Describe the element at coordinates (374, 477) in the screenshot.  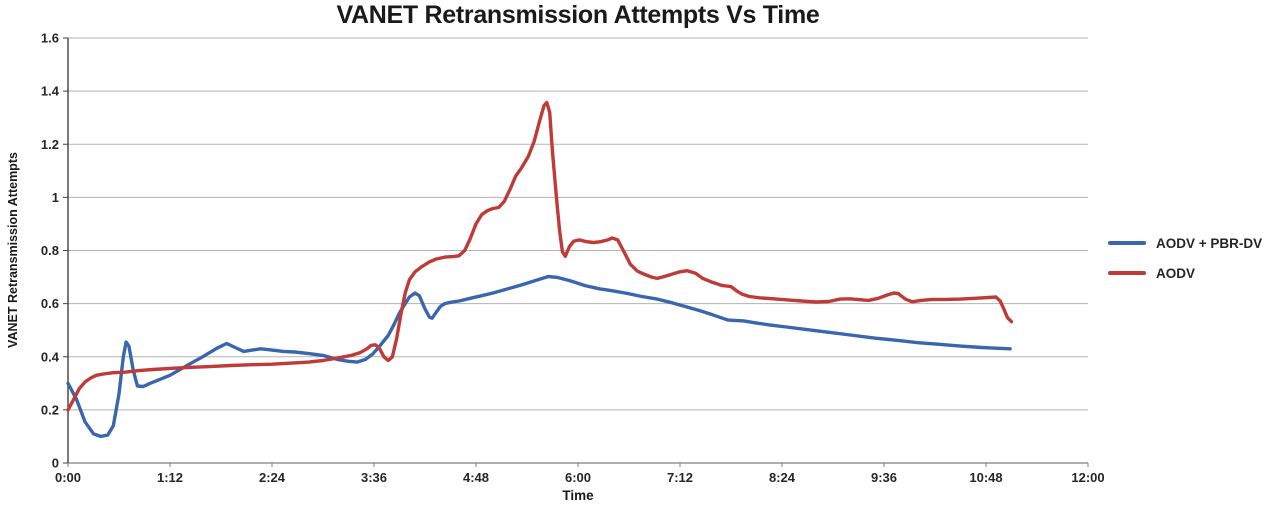
I see `x-tick-label: 3:36` at that location.